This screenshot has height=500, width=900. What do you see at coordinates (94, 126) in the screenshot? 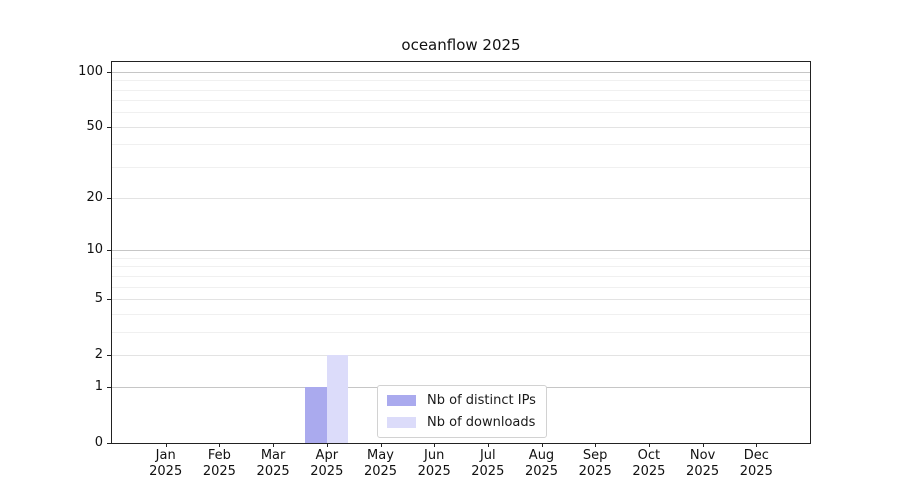
I see `y-tick-label: 50` at bounding box center [94, 126].